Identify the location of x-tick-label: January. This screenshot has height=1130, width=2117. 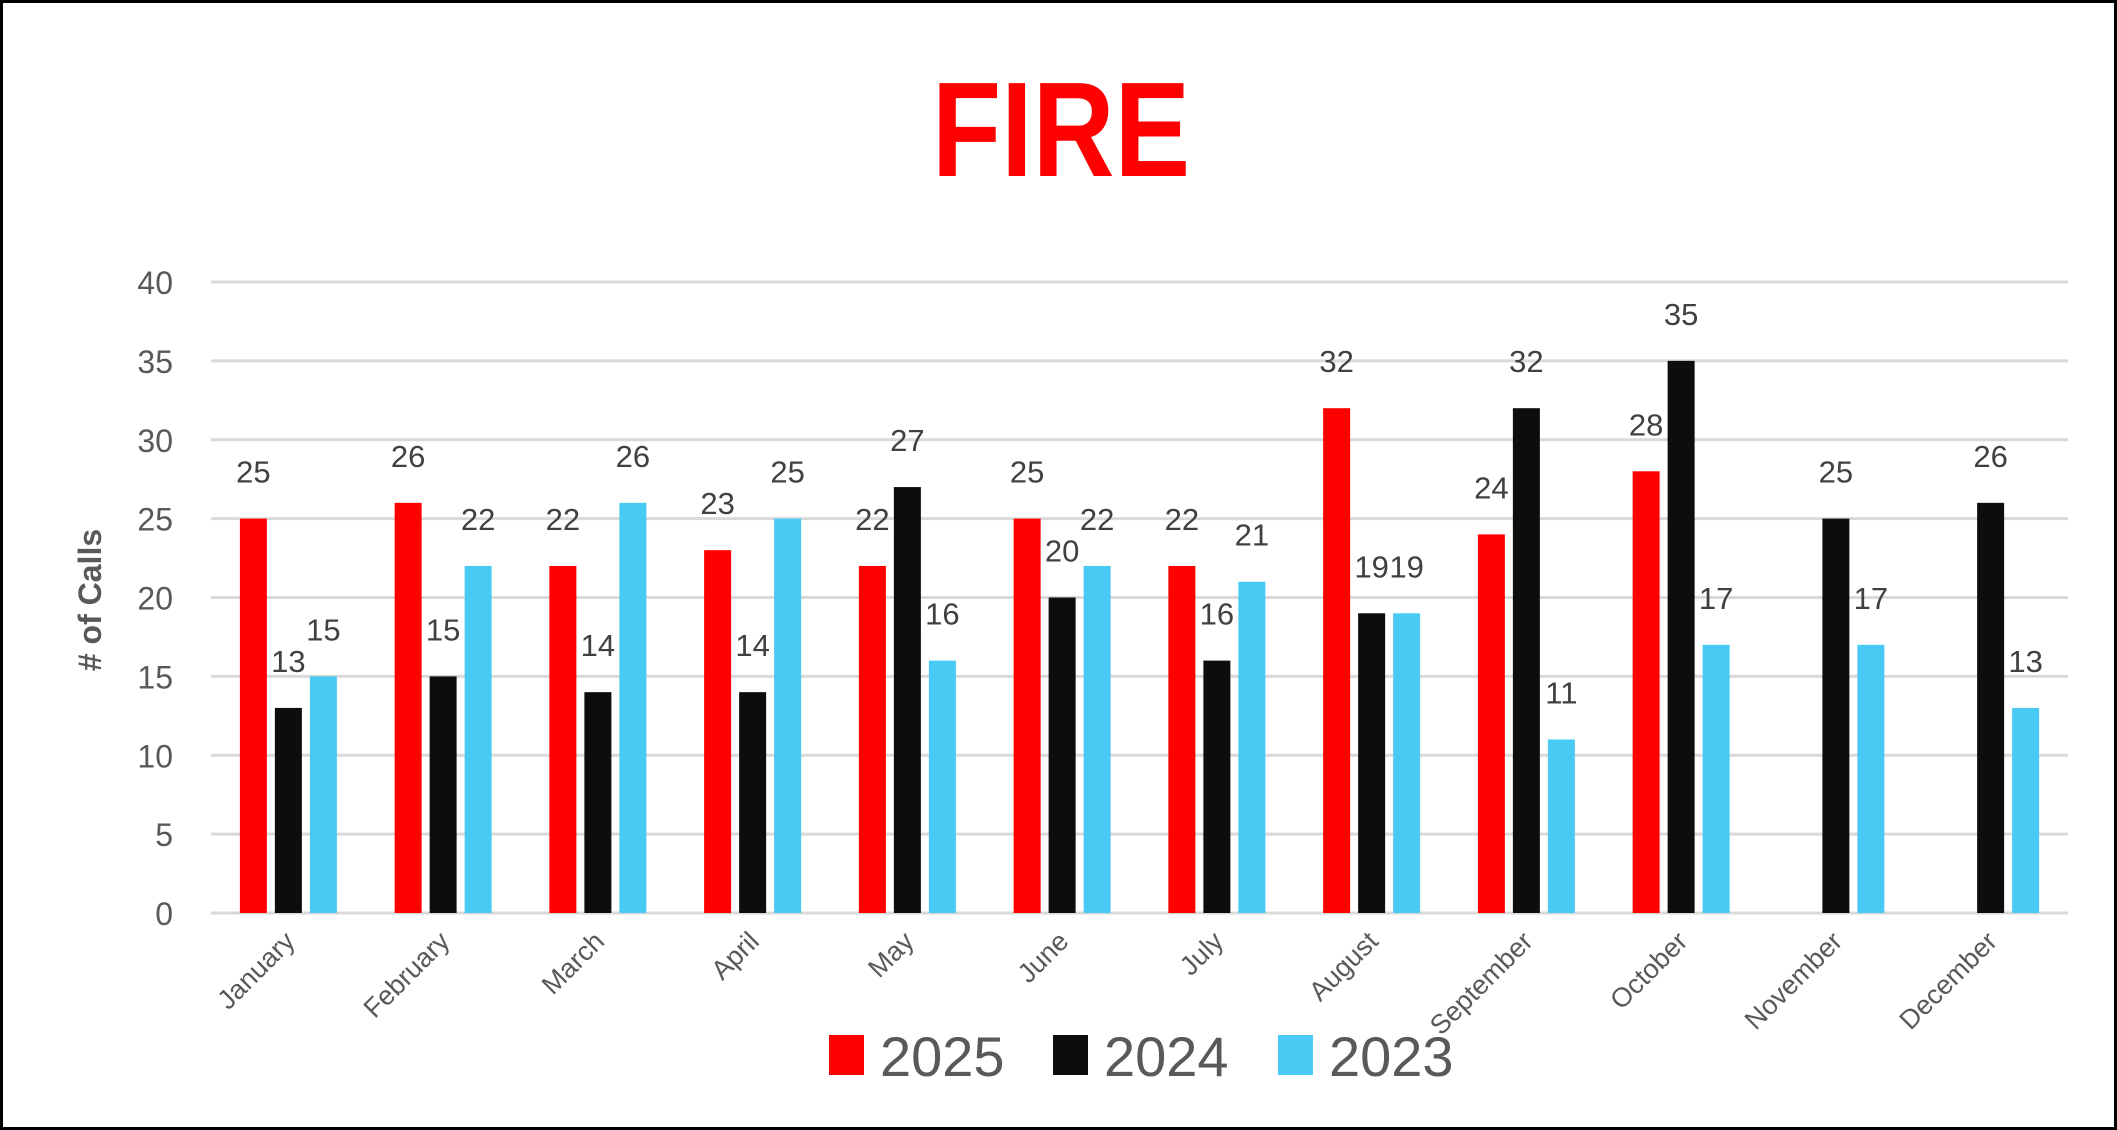
(255, 970).